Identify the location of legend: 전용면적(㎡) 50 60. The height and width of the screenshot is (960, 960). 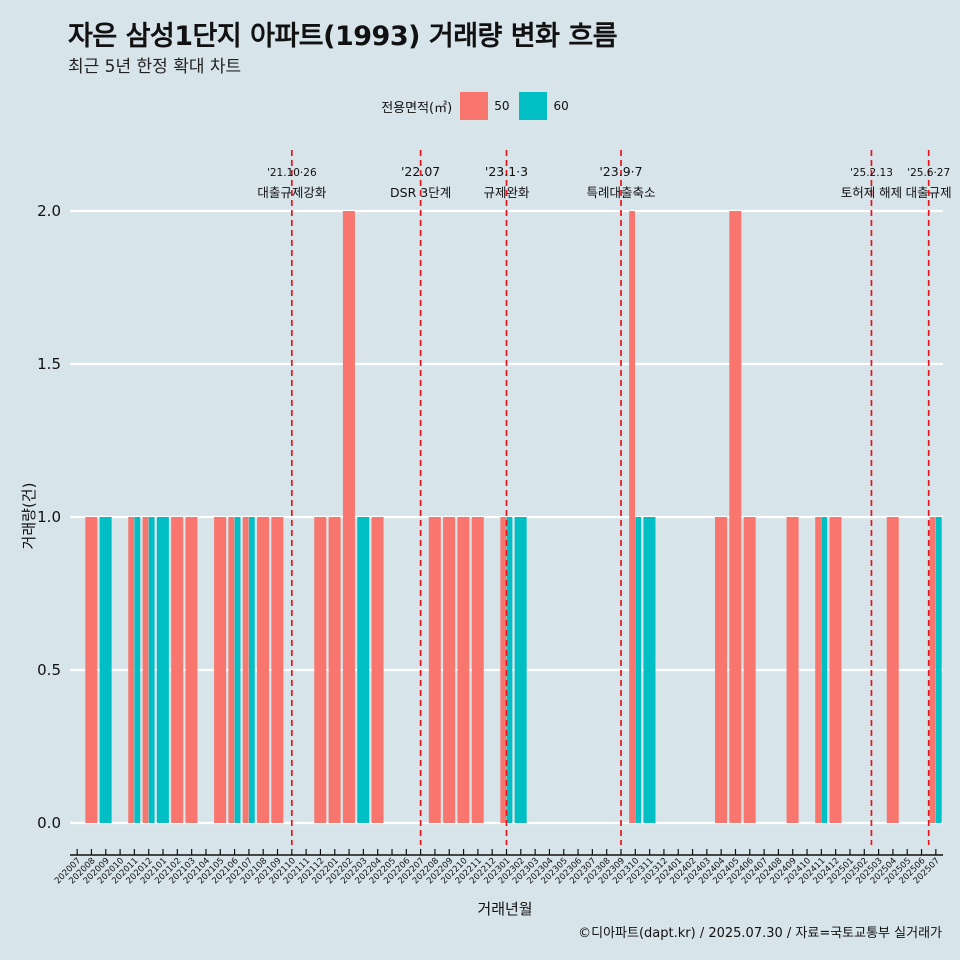
(480, 106).